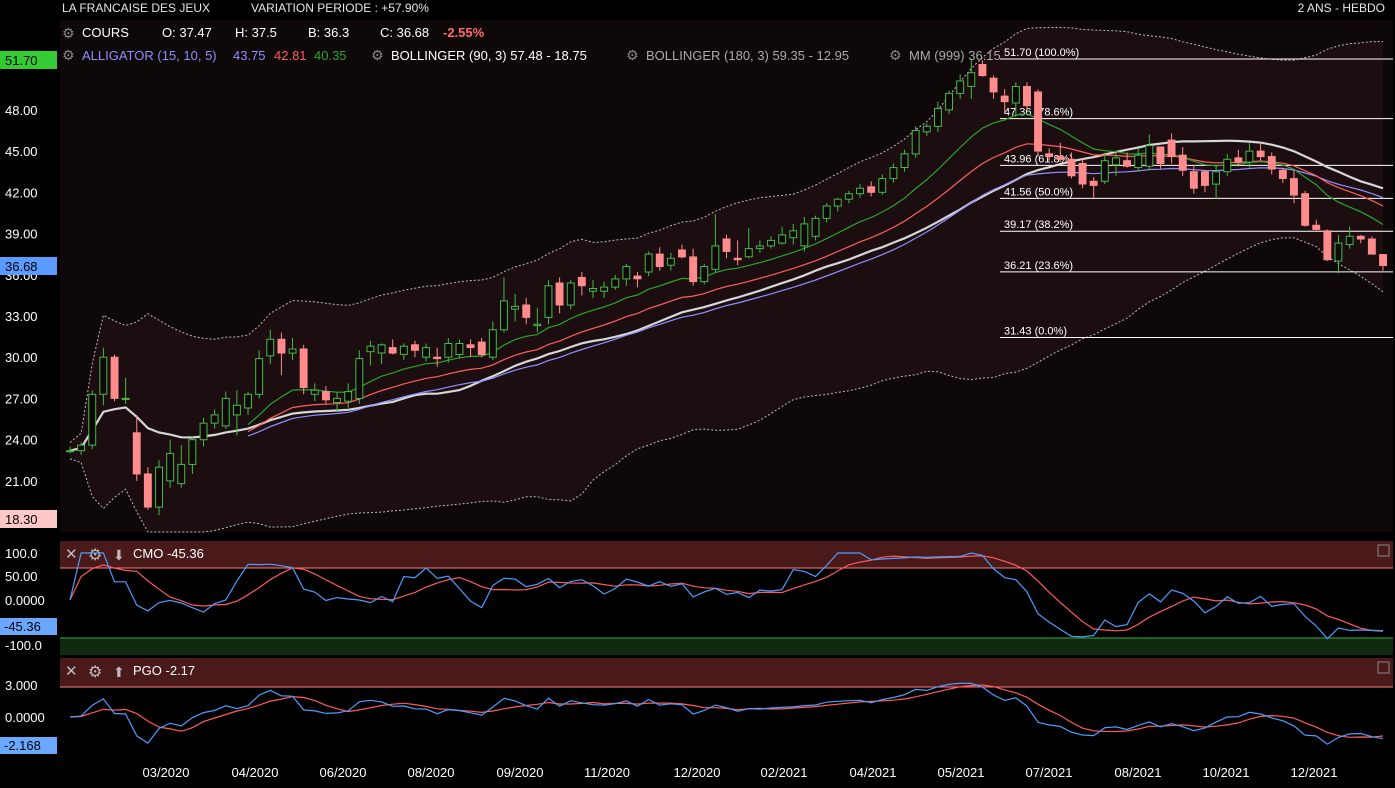 This screenshot has width=1395, height=788. I want to click on fibonacci-label: 39.17 (38.2%), so click(1038, 225).